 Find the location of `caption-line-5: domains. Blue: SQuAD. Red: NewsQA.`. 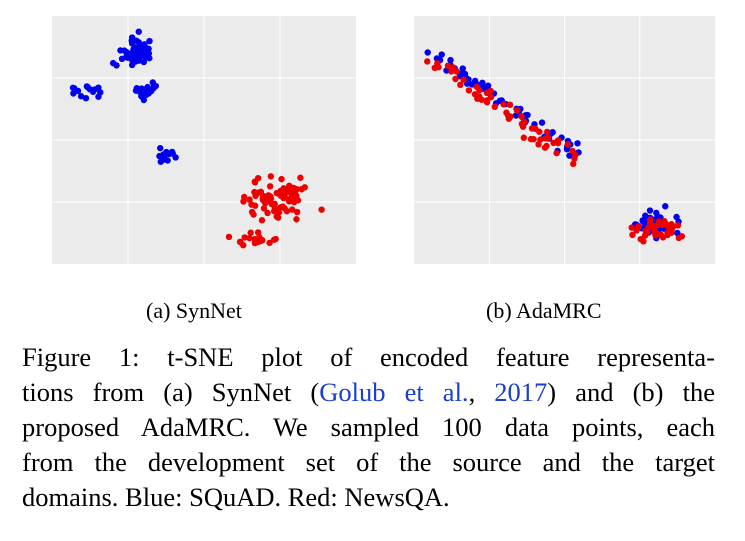

caption-line-5: domains. Blue: SQuAD. Red: NewsQA. is located at coordinates (236, 497).